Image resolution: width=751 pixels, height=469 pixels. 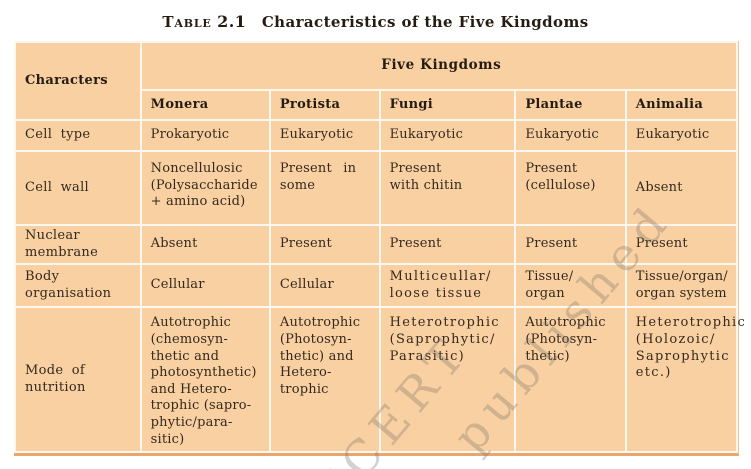 What do you see at coordinates (232, 21) in the screenshot?
I see `table-title-number: 2.1` at bounding box center [232, 21].